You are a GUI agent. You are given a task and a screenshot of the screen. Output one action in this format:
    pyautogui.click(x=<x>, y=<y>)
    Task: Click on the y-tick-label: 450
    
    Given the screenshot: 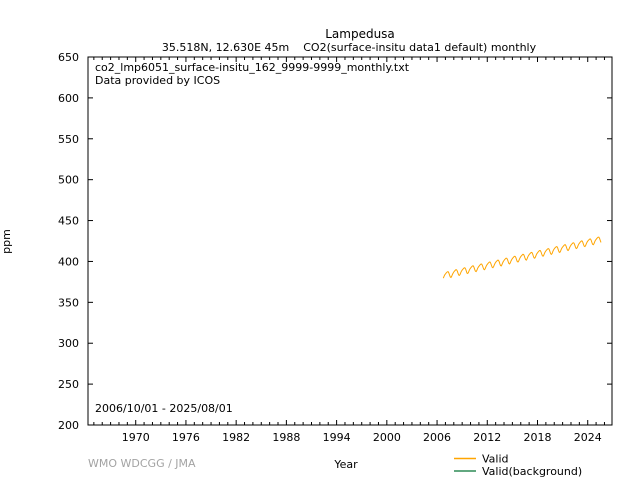 What is the action you would take?
    pyautogui.click(x=68, y=221)
    